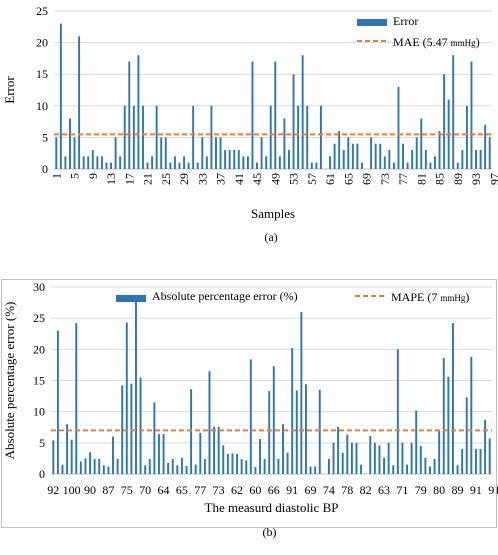  What do you see at coordinates (164, 490) in the screenshot?
I see `chartb-xtick-label: 64` at bounding box center [164, 490].